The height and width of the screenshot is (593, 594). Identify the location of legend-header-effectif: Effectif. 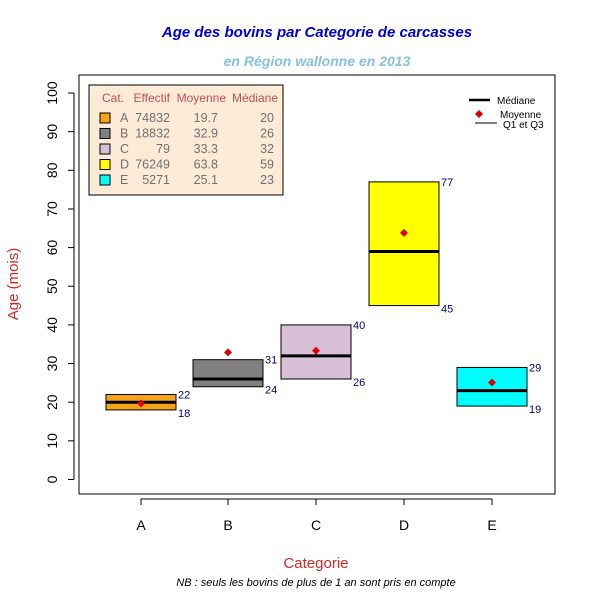
(152, 98).